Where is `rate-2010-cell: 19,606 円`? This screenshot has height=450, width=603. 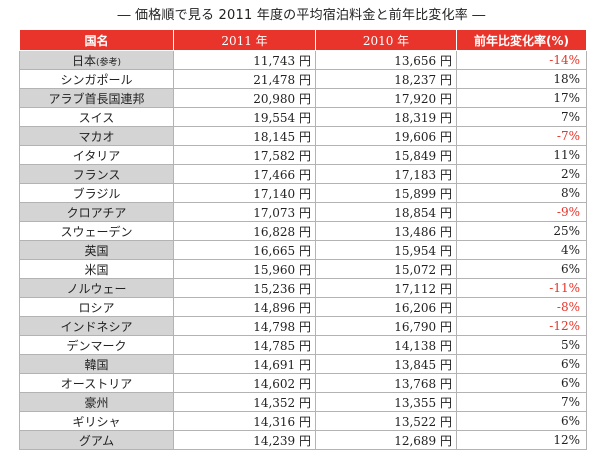 rate-2010-cell: 19,606 円 is located at coordinates (386, 136).